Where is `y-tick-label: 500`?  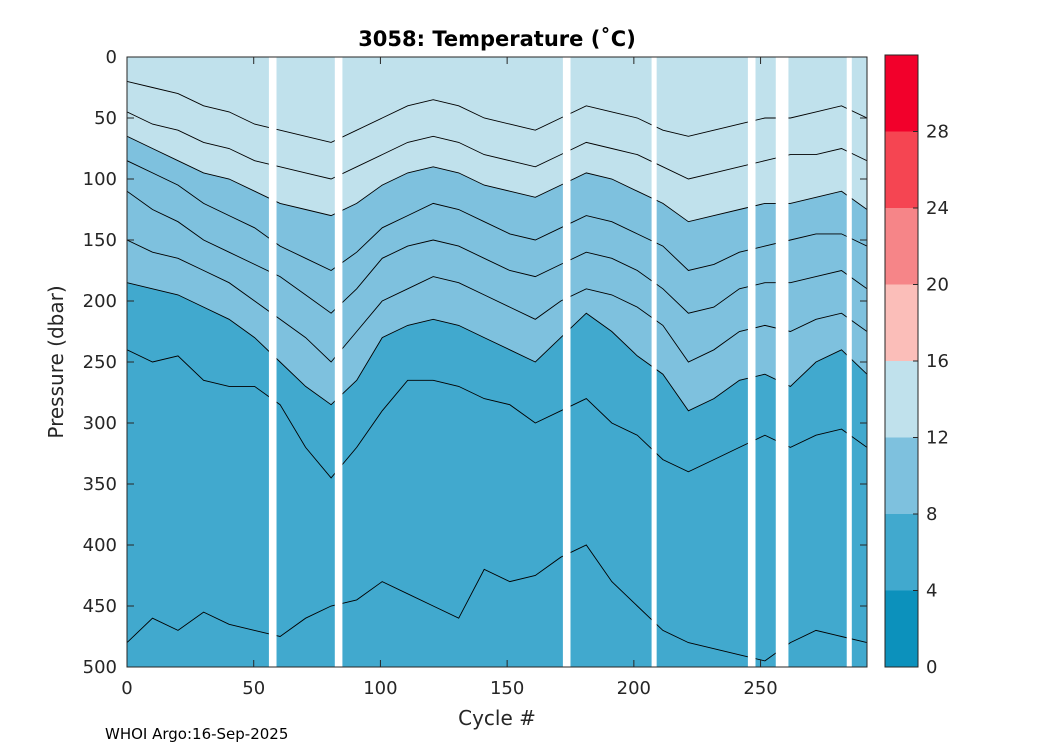 y-tick-label: 500 is located at coordinates (100, 667).